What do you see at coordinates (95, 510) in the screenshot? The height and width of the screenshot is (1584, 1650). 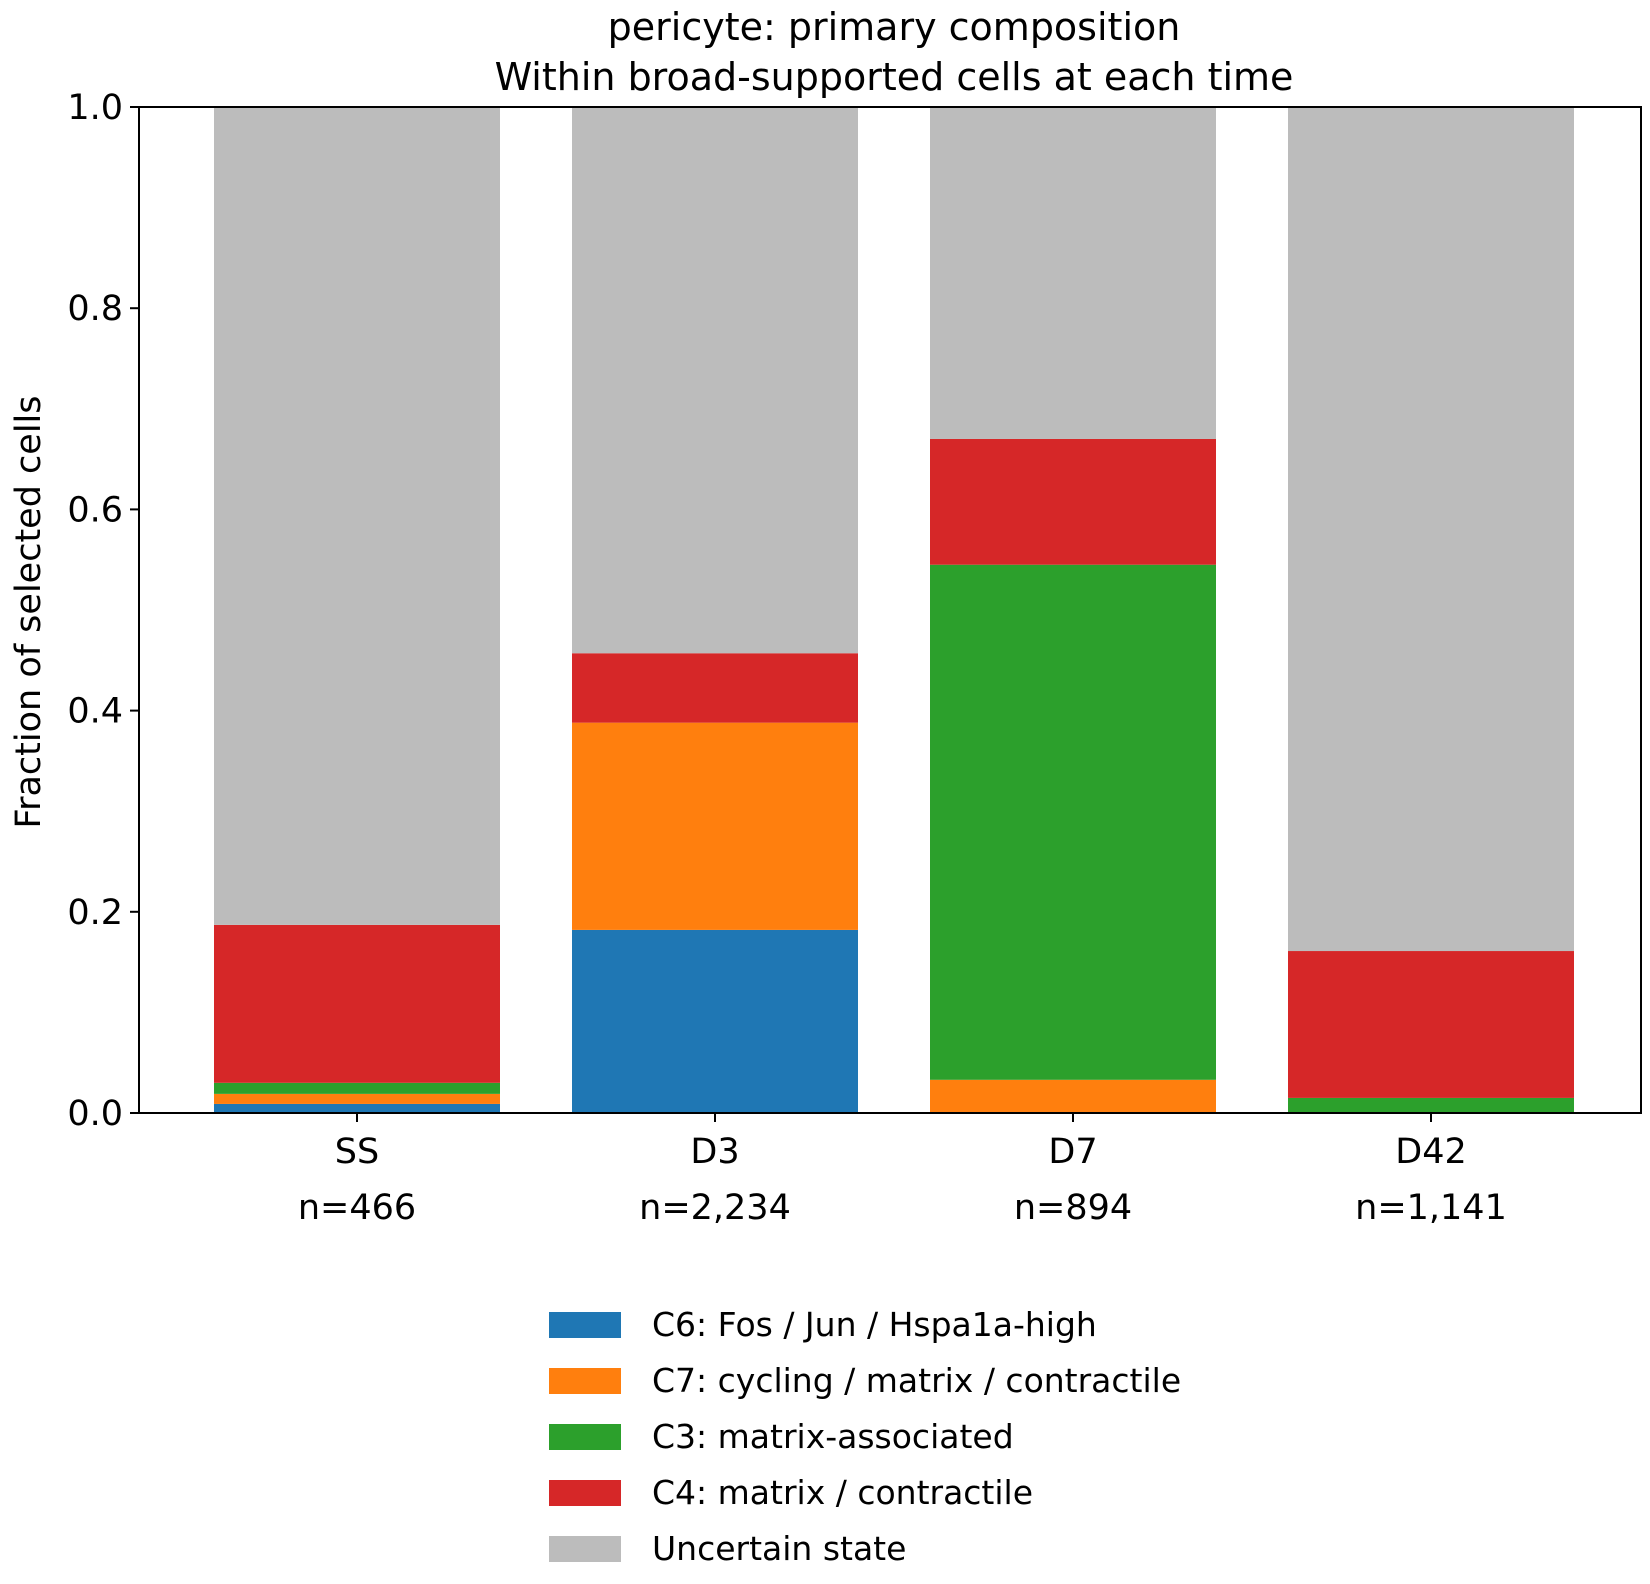 I see `y-tick-label: 0.6` at bounding box center [95, 510].